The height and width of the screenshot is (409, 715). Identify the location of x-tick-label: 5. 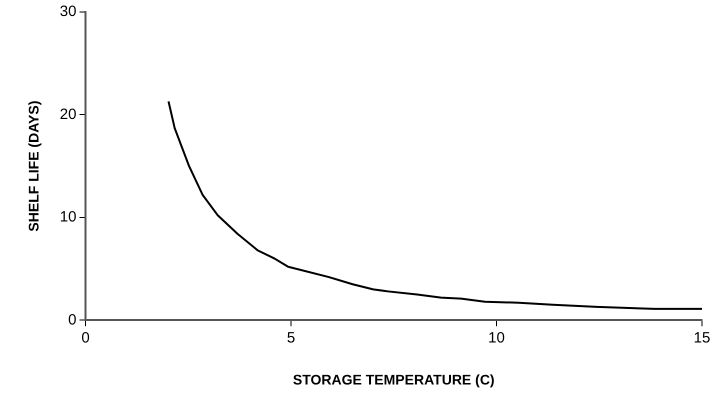
(291, 337).